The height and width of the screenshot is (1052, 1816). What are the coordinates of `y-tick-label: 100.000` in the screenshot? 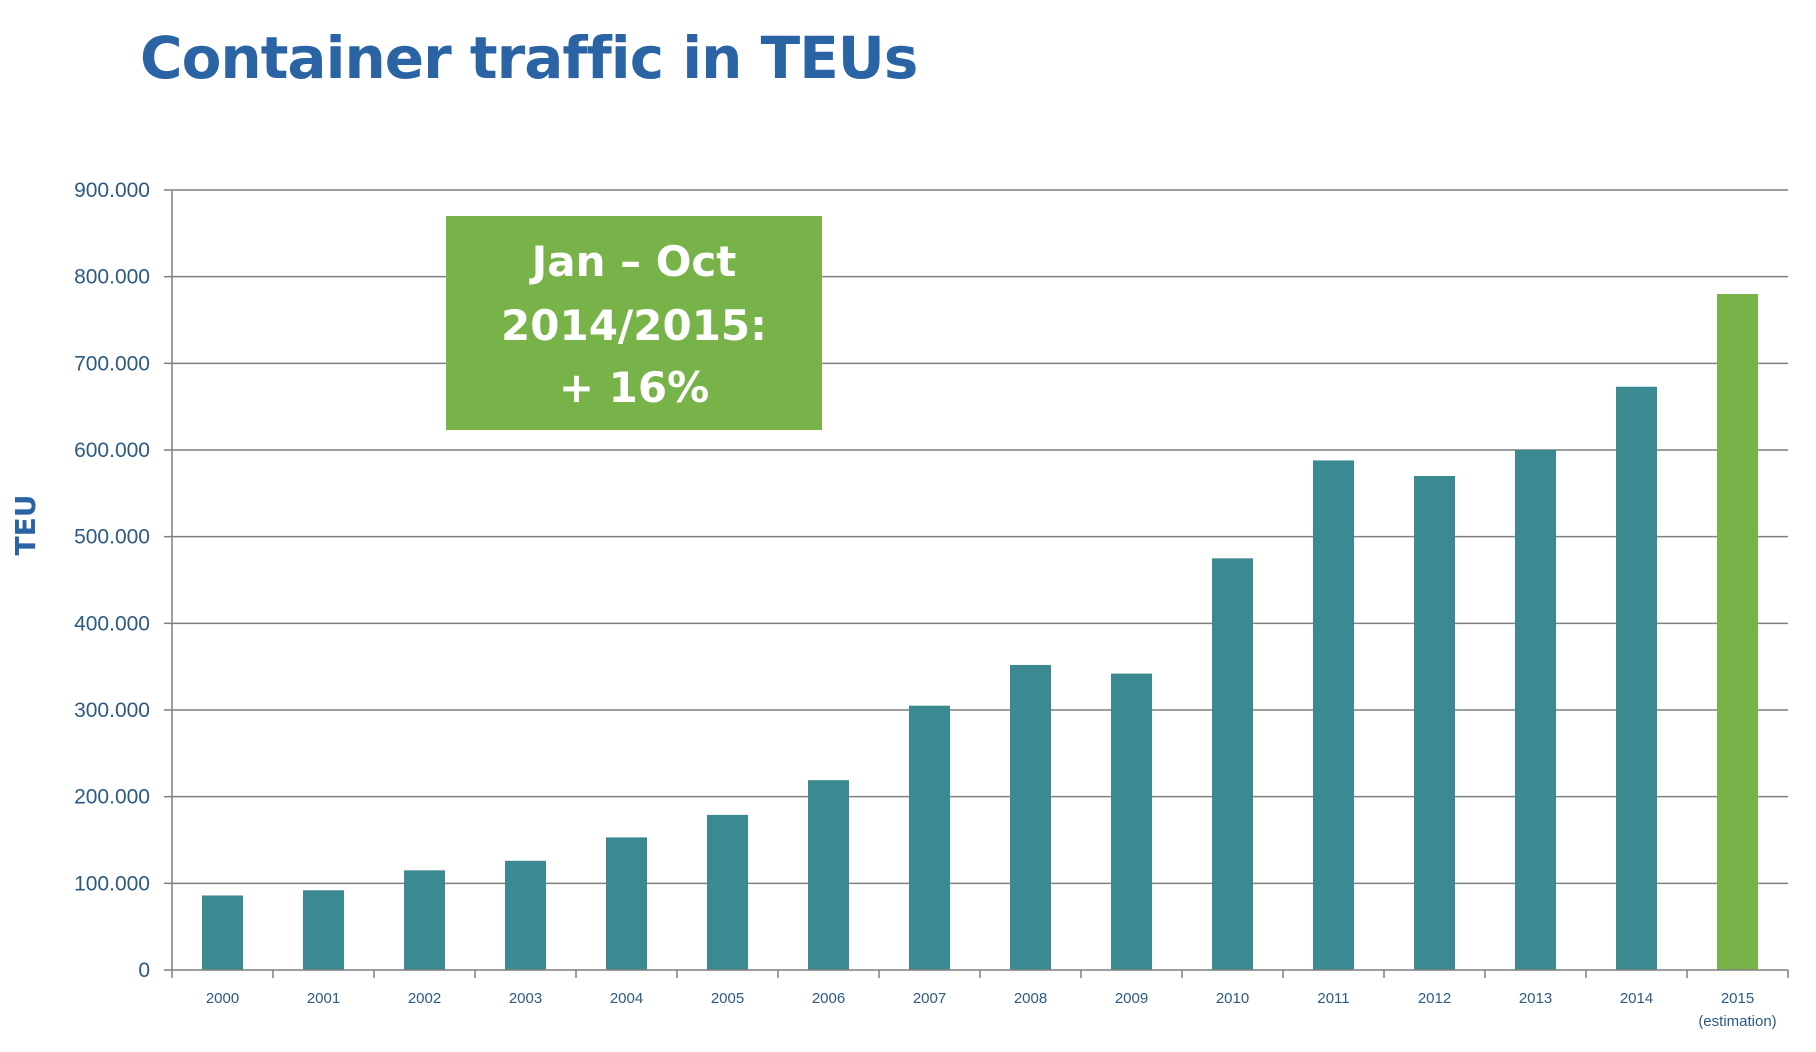 It's located at (112, 883).